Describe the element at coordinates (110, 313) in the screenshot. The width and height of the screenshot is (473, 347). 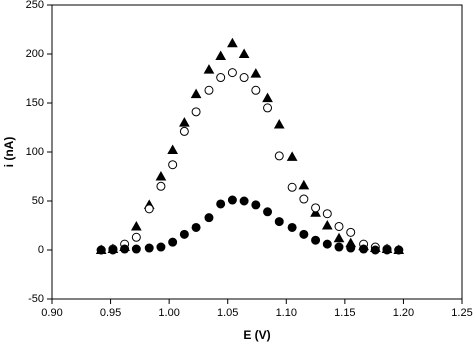
I see `x-tick-label: 0.95` at that location.